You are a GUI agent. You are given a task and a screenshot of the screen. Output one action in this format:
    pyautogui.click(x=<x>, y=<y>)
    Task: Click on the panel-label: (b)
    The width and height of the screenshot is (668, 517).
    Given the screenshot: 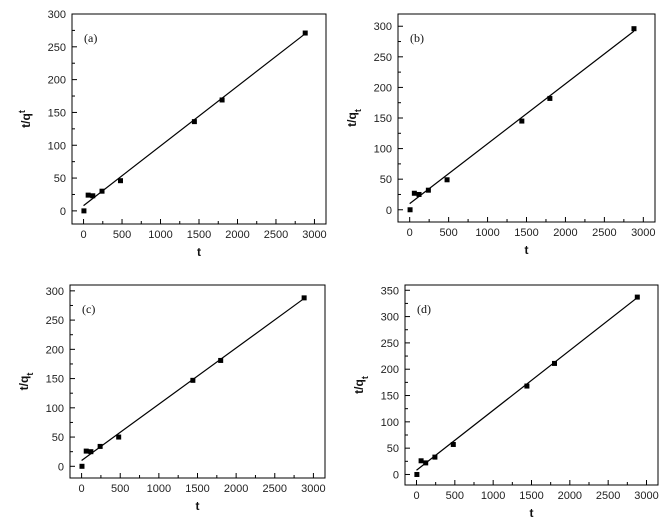 What is the action you would take?
    pyautogui.click(x=417, y=38)
    